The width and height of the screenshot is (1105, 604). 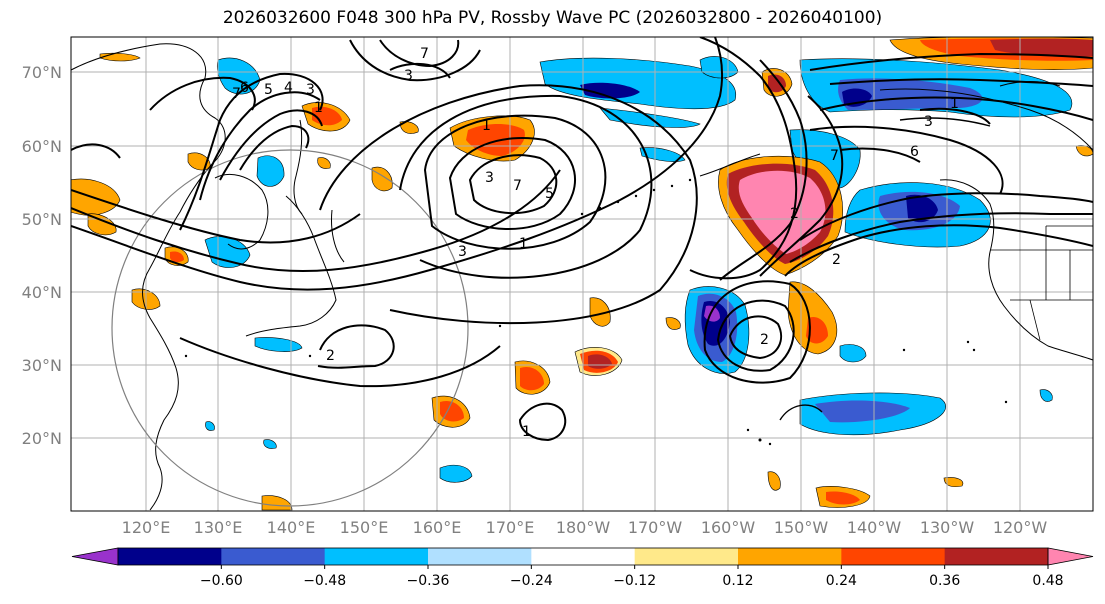 I want to click on colorbar-tick-label: 0.48, so click(x=1047, y=581).